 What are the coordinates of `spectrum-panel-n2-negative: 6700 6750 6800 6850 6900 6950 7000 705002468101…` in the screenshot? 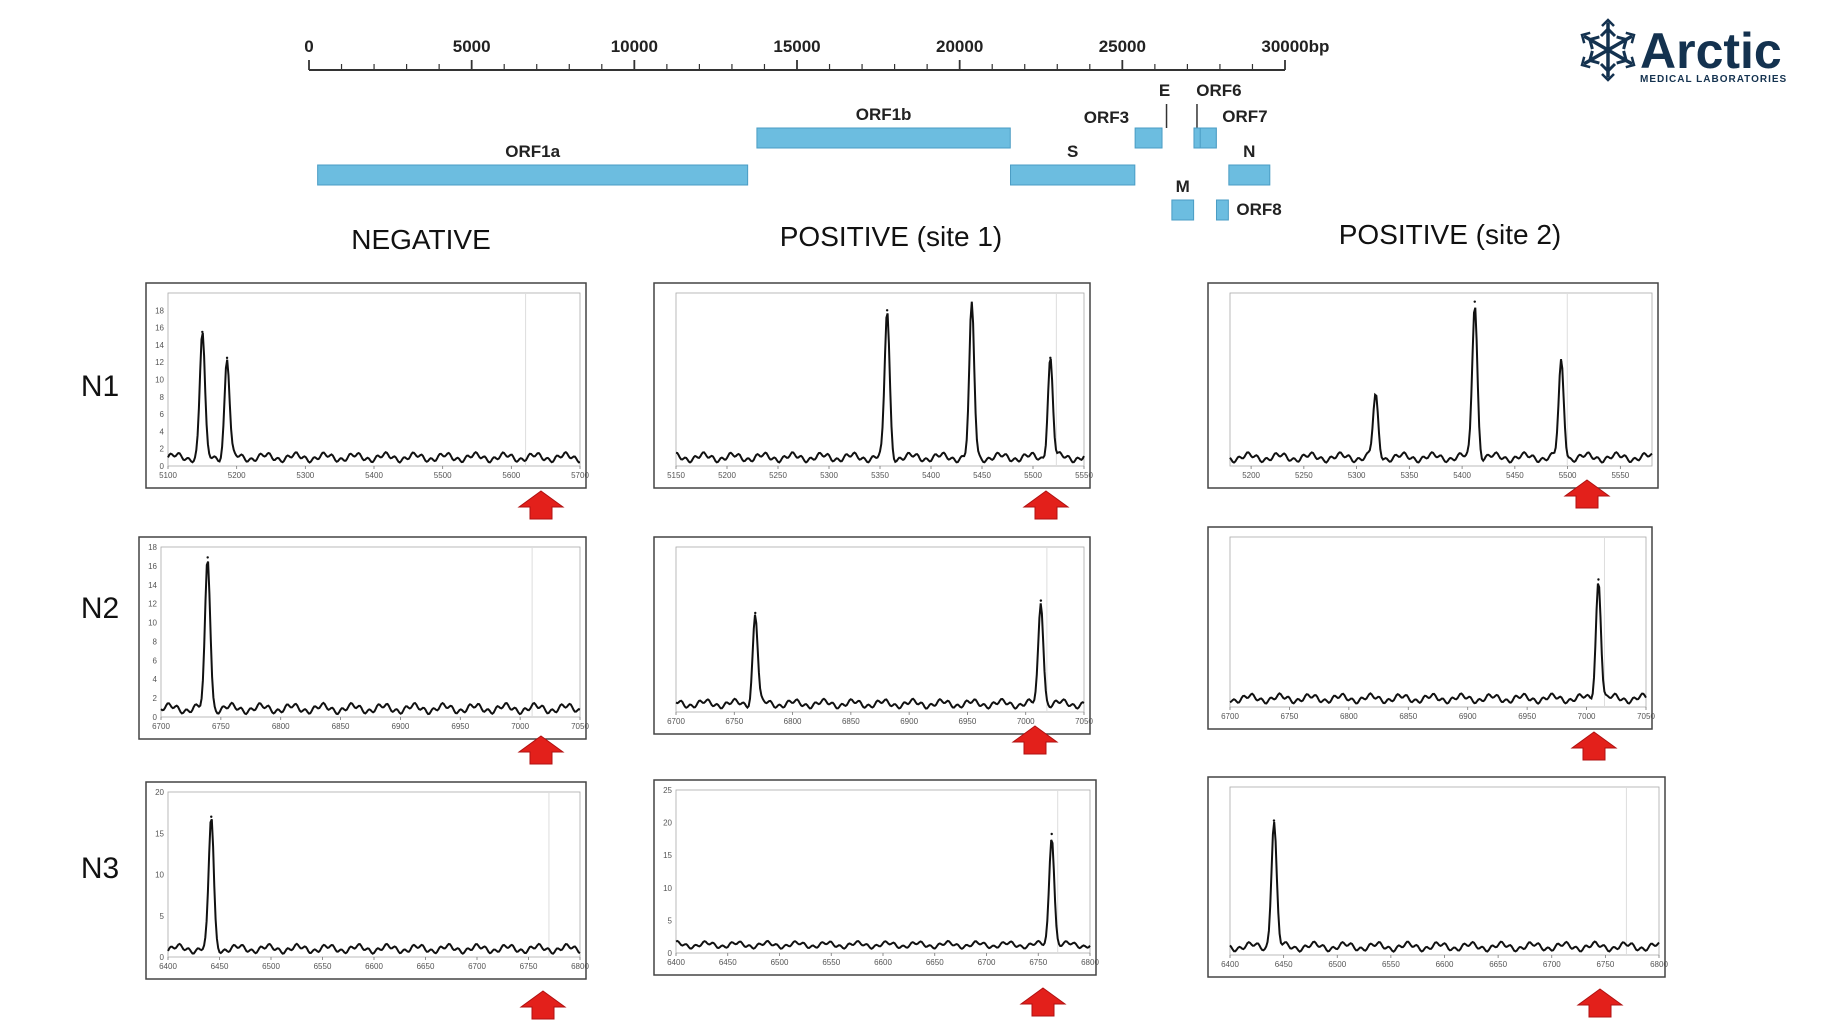 It's located at (364, 650).